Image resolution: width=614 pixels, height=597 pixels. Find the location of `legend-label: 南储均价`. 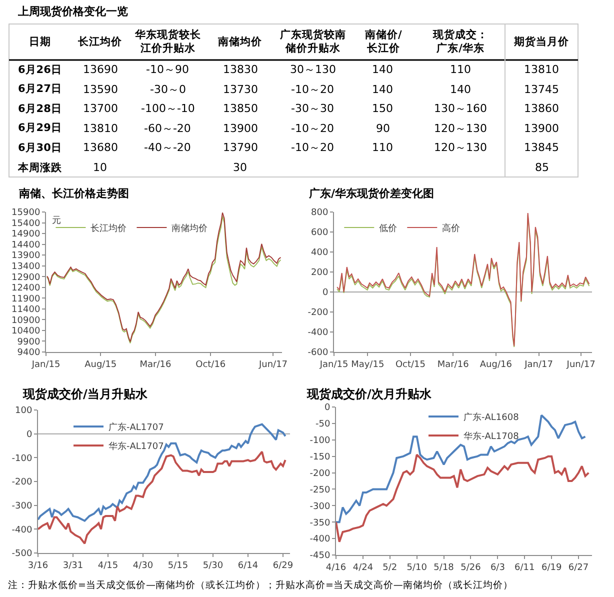

legend-label: 南储均价 is located at coordinates (190, 228).